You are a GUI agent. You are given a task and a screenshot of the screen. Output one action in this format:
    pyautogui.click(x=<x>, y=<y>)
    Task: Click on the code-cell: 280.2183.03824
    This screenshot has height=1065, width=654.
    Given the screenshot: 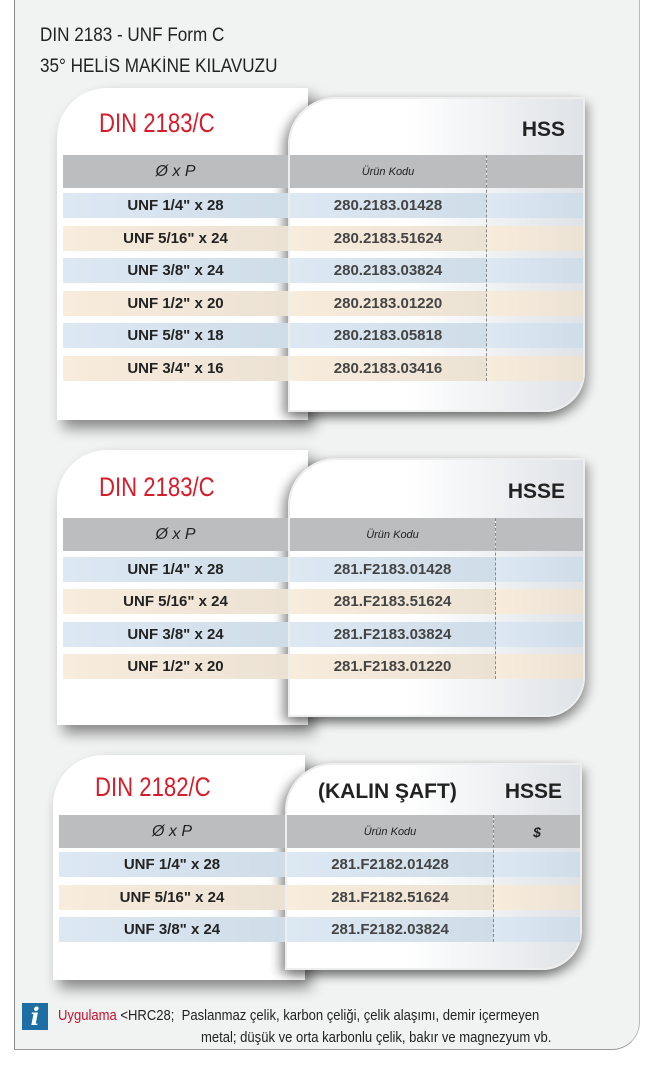 What is the action you would take?
    pyautogui.click(x=388, y=270)
    